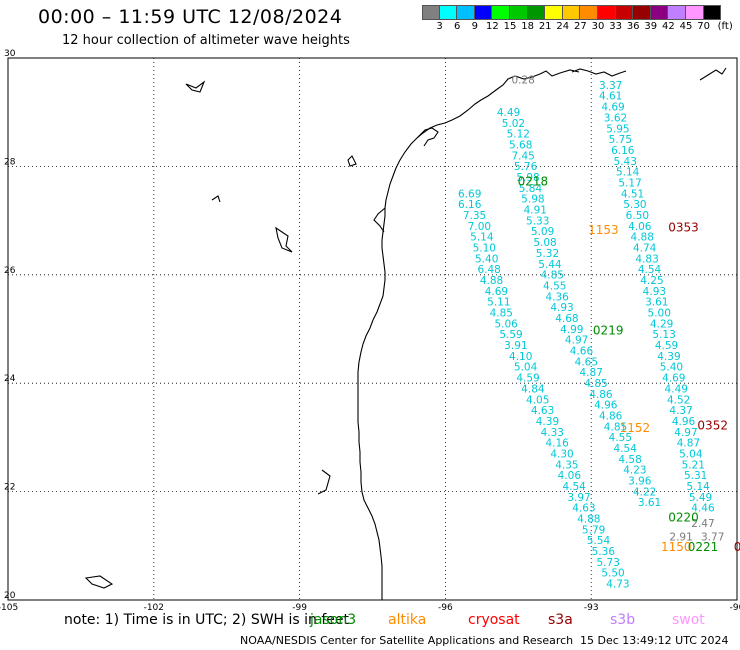 Image resolution: width=740 pixels, height=650 pixels. I want to click on wave-height-value: 4.23, so click(634, 471).